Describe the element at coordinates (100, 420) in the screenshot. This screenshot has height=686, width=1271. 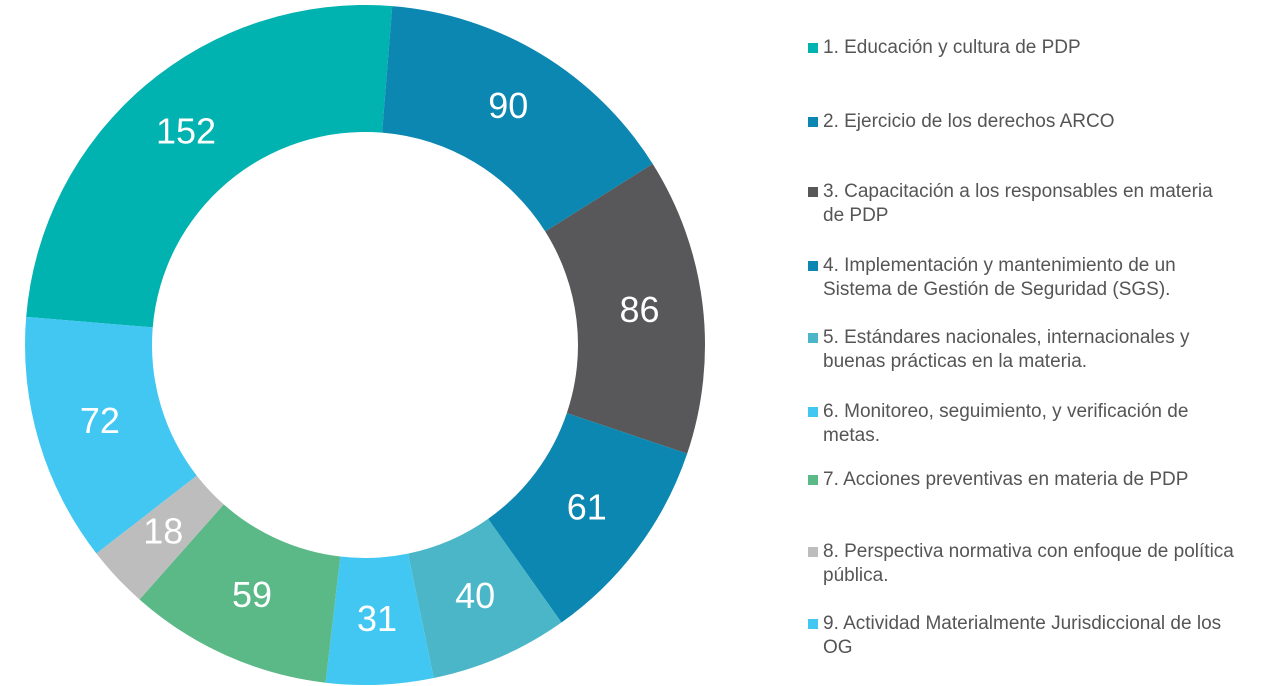
I see `data-label: 72` at that location.